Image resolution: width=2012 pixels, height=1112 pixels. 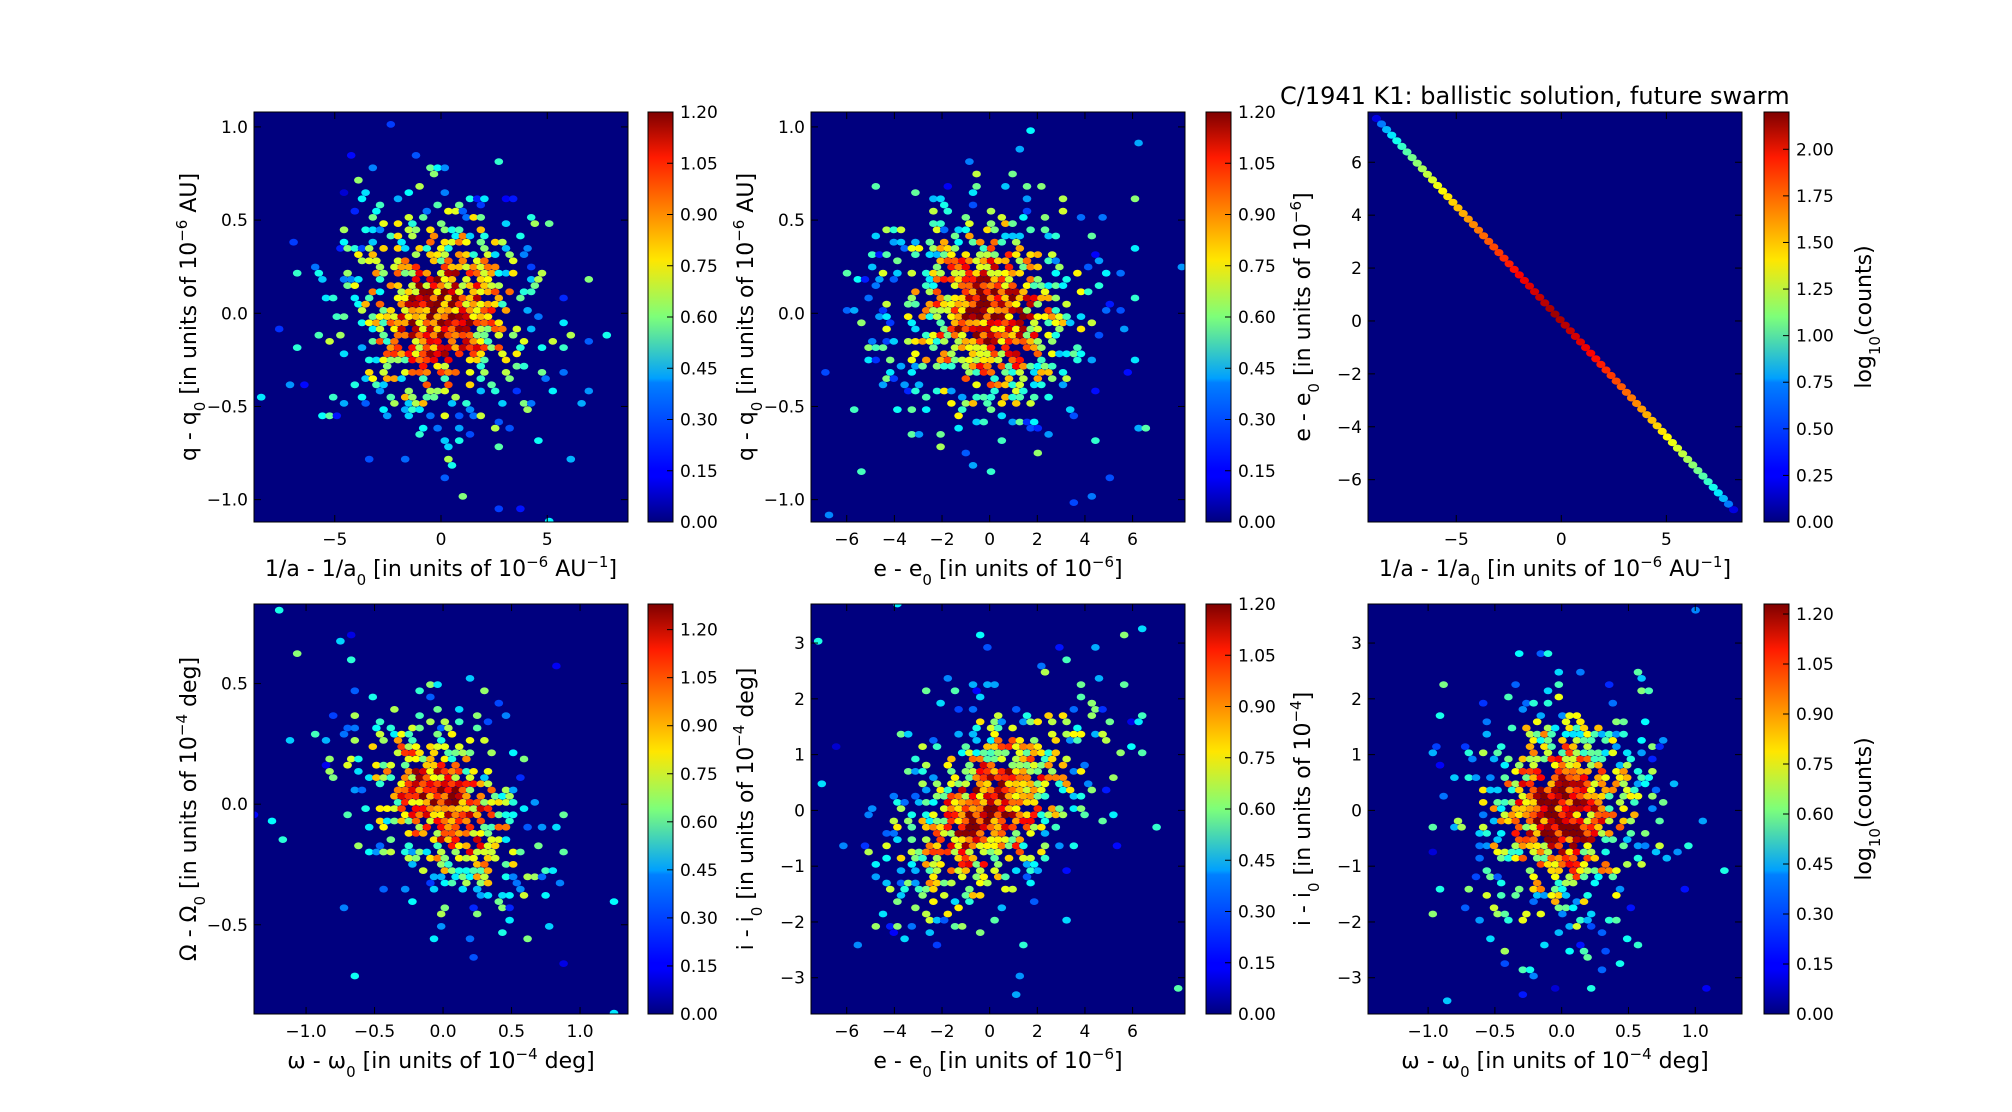 I want to click on colorbar-tick-label: 1.75, so click(x=1815, y=197).